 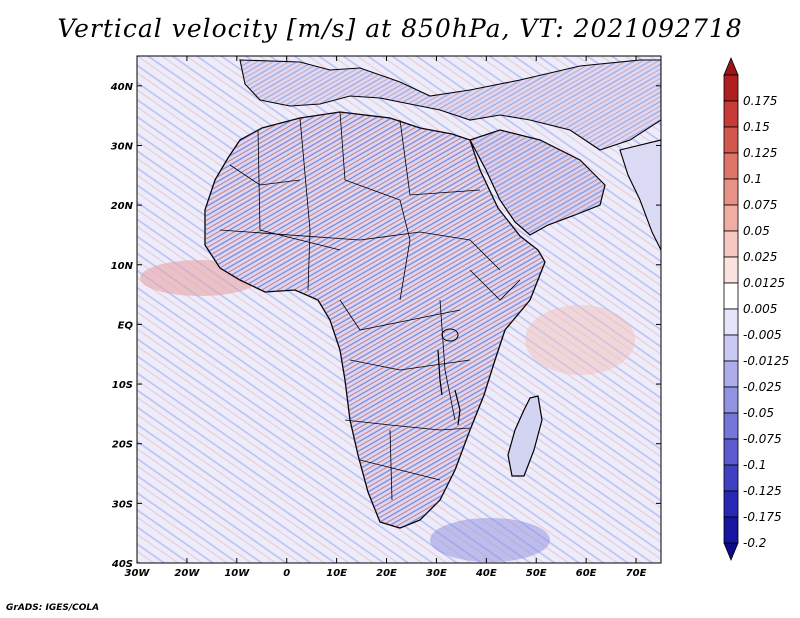 What do you see at coordinates (122, 504) in the screenshot?
I see `lat-tick-label: 30S` at bounding box center [122, 504].